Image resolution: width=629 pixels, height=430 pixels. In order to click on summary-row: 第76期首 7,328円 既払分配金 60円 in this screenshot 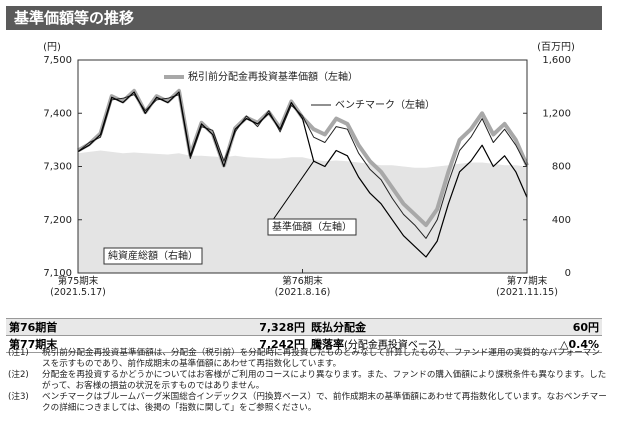, I will do `click(304, 327)`.